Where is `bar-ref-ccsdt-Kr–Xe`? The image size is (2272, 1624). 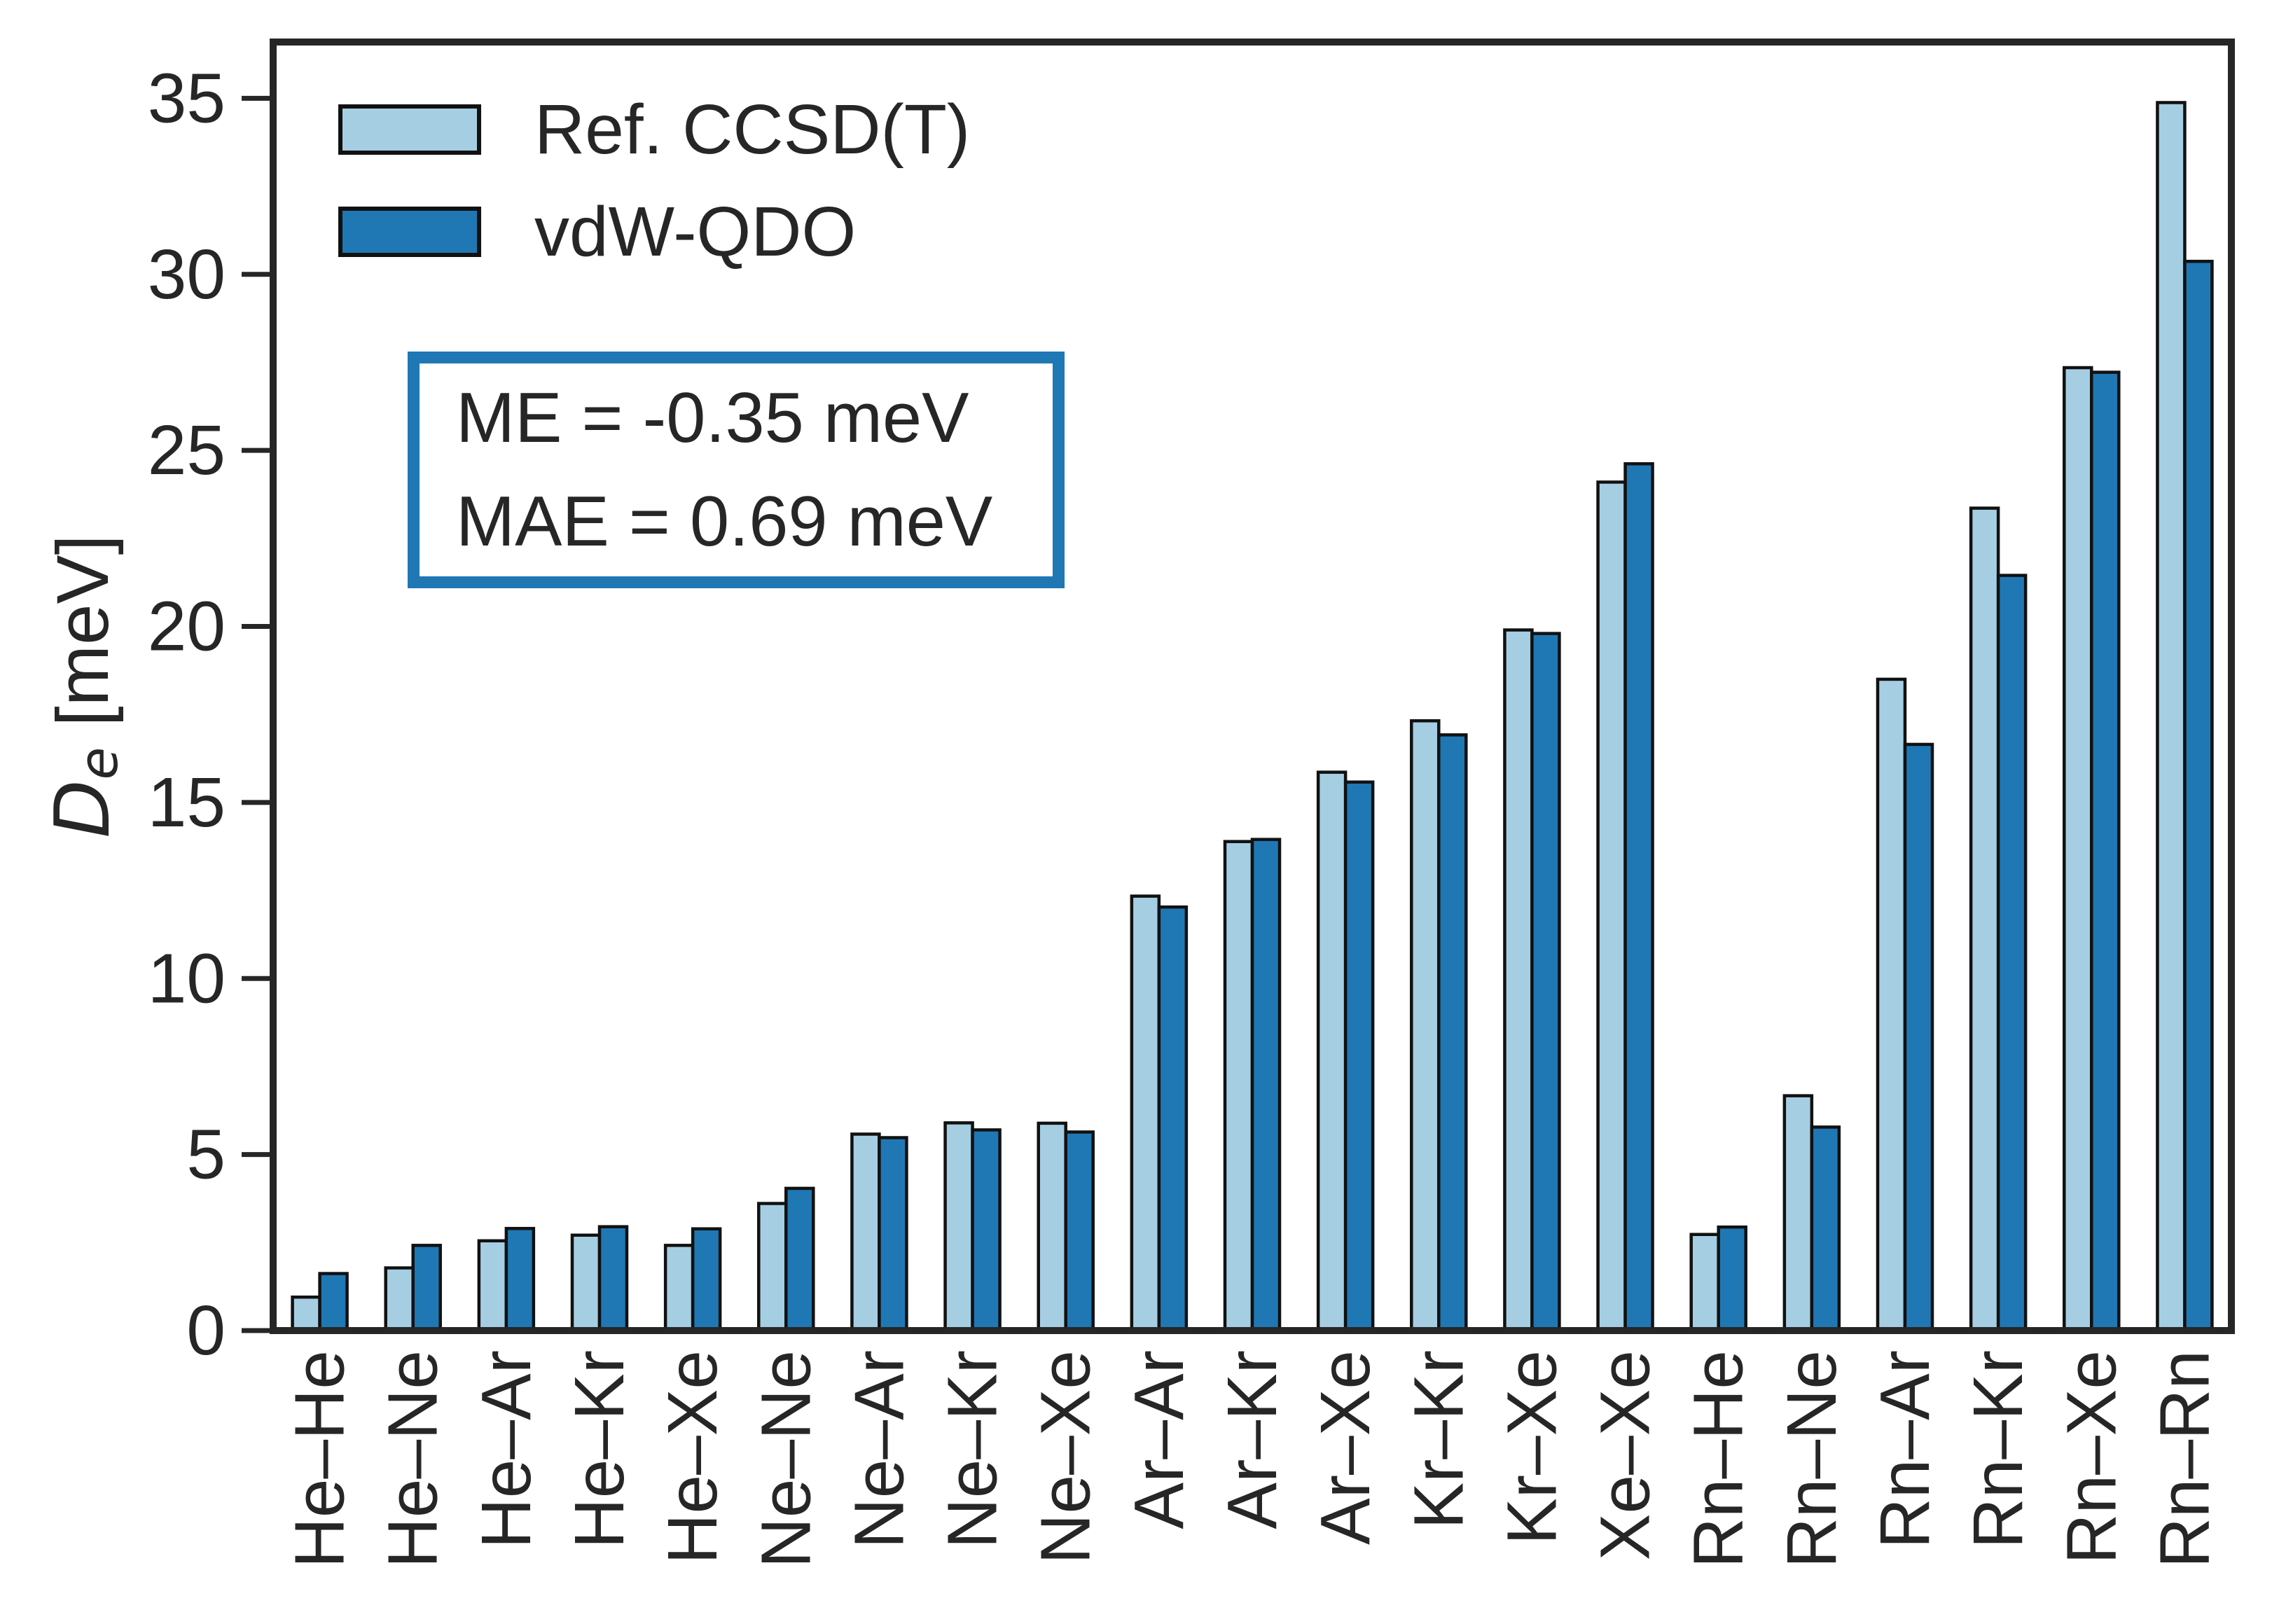
bar-ref-ccsdt-Kr–Xe is located at coordinates (1518, 980).